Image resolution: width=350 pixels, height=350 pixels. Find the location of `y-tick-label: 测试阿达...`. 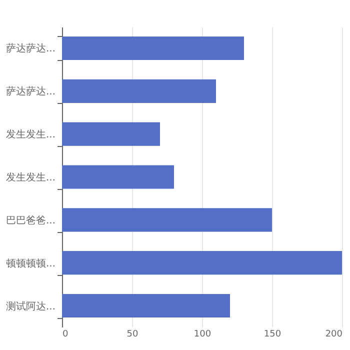

y-tick-label: 测试阿达... is located at coordinates (31, 306).